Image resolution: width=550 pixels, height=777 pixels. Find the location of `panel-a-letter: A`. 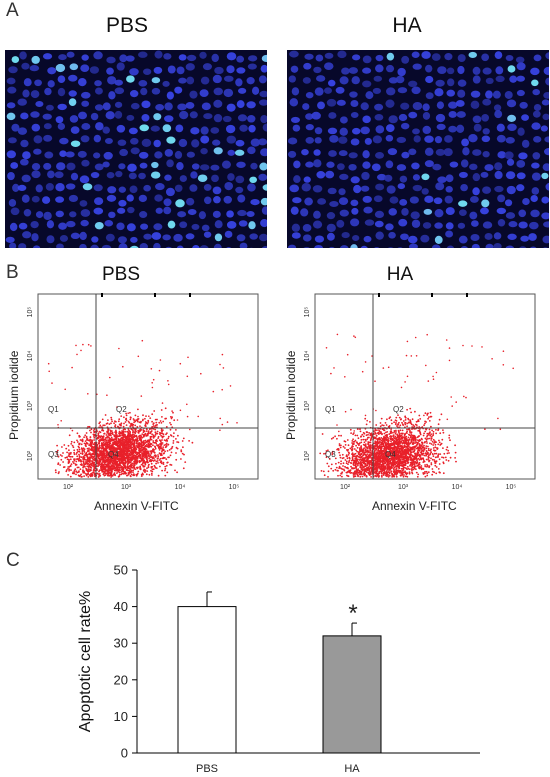

panel-a-letter: A is located at coordinates (12, 10).